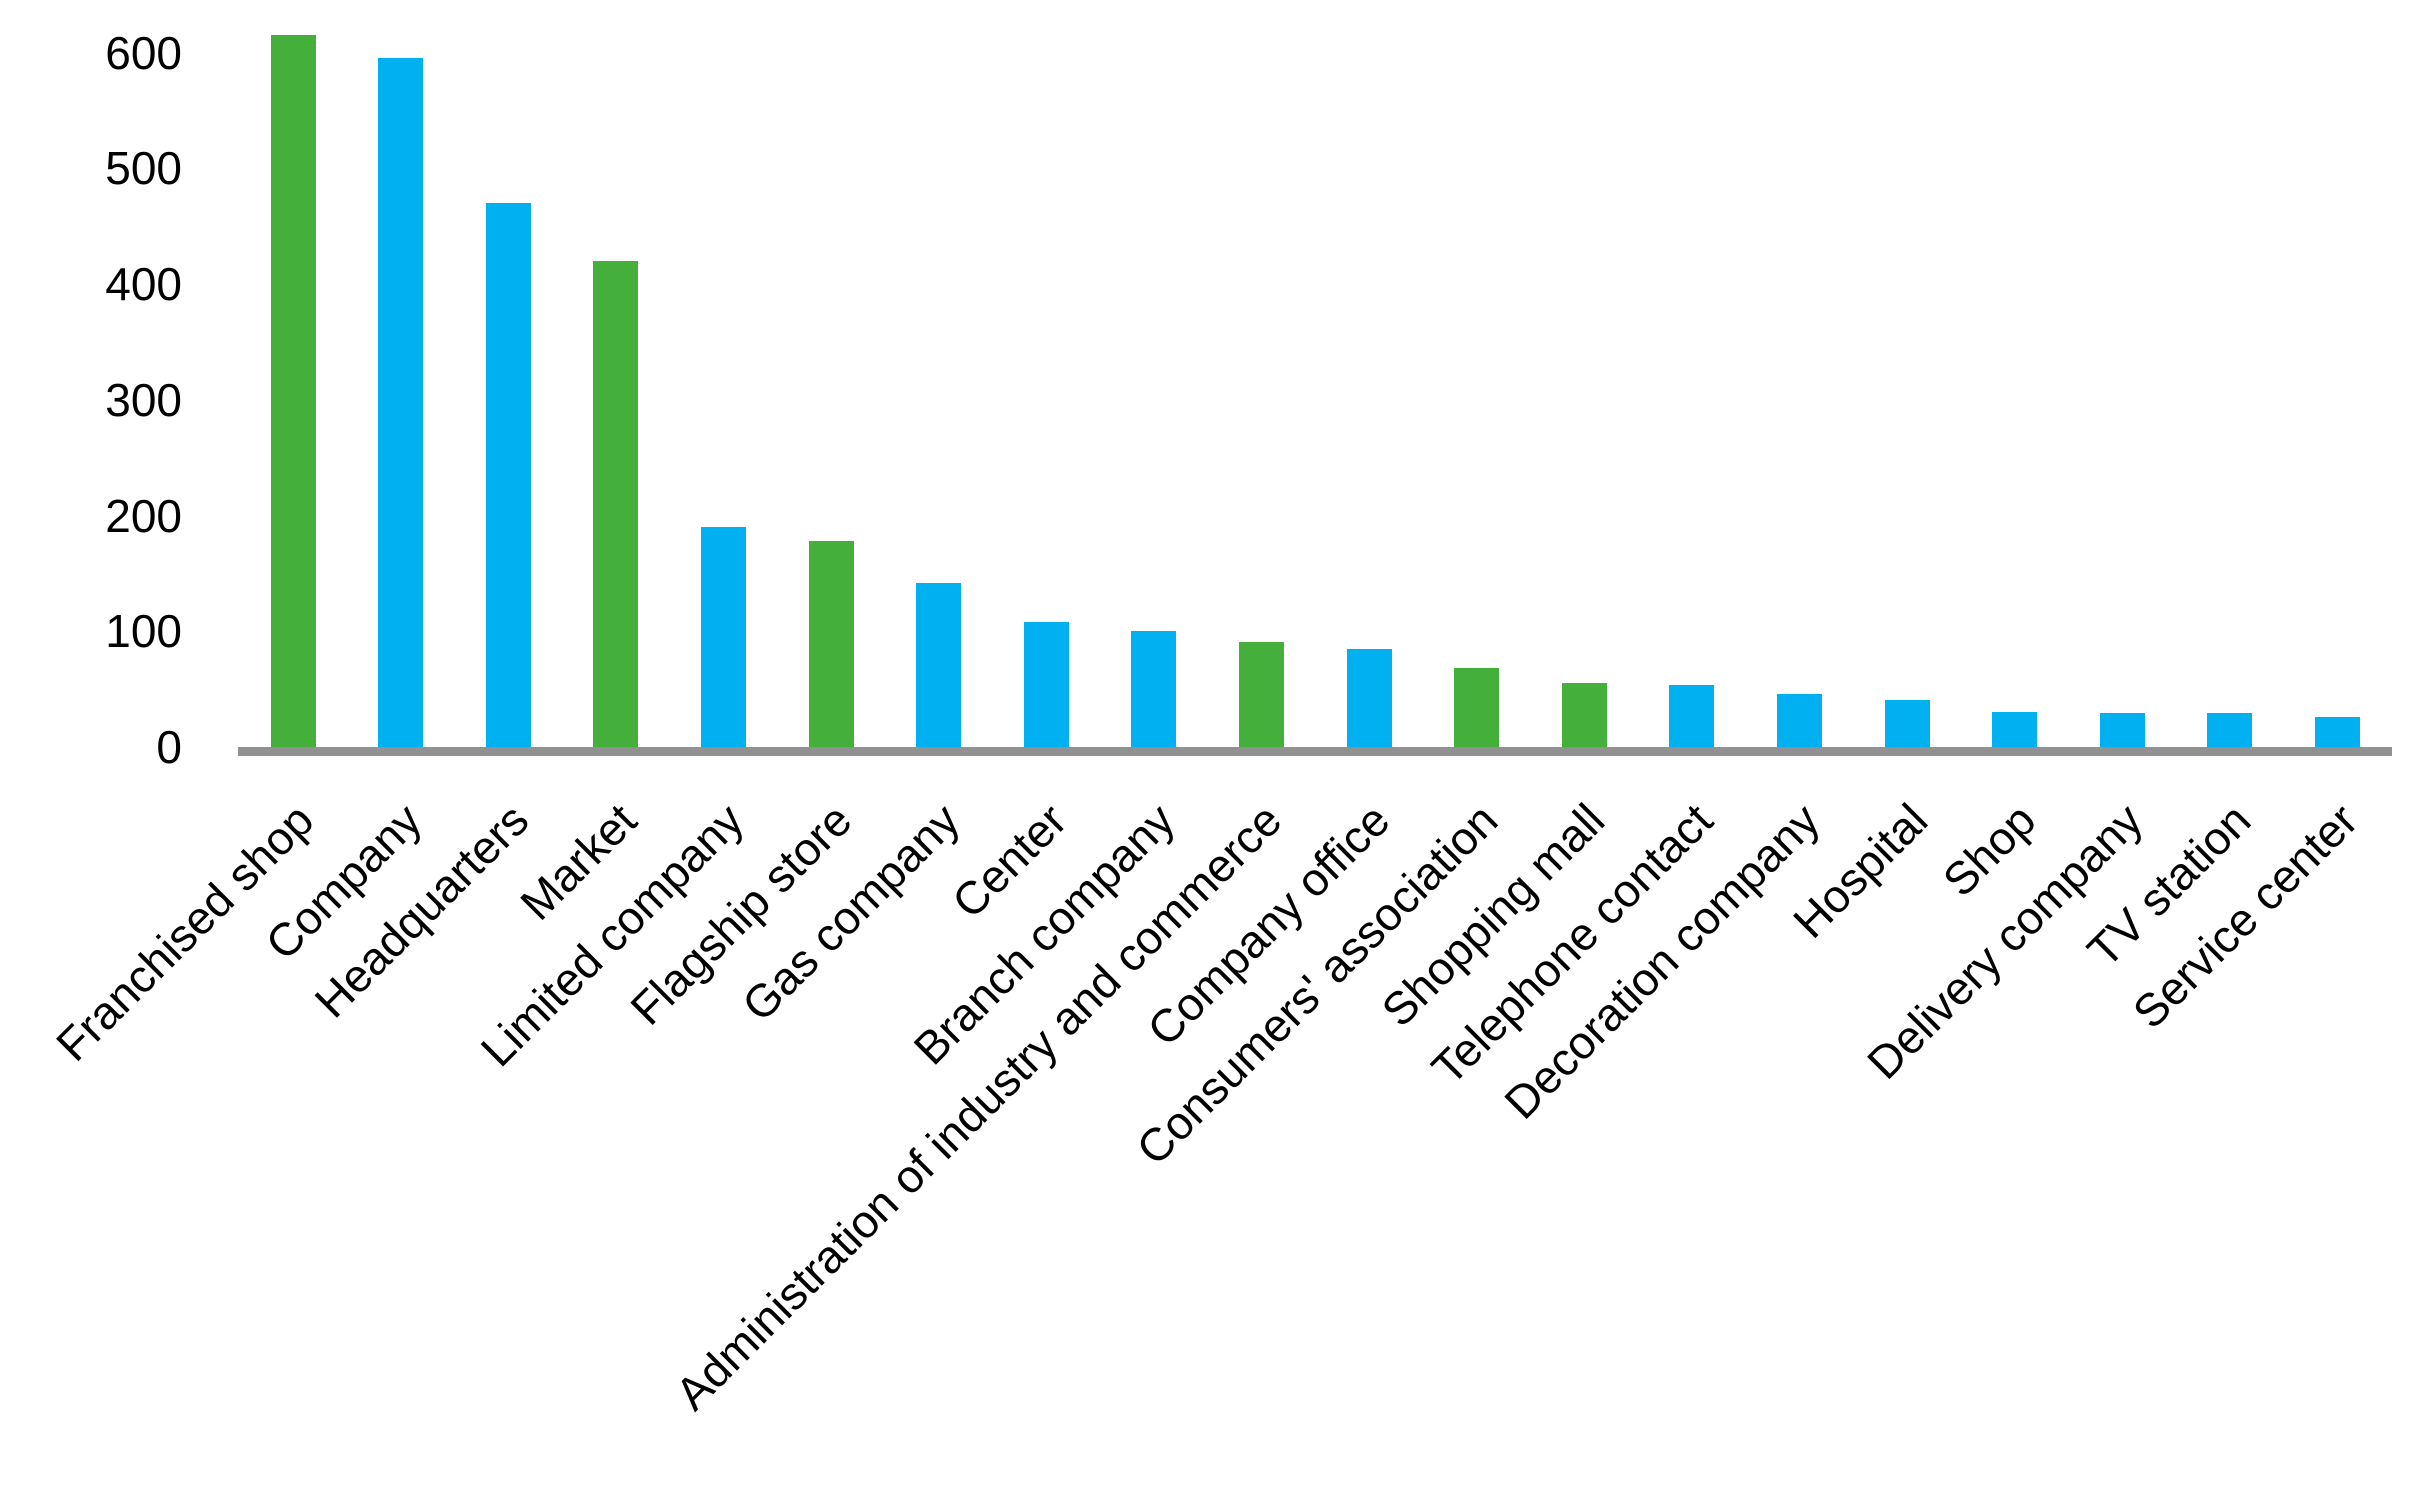 This screenshot has width=2427, height=1505. What do you see at coordinates (169, 747) in the screenshot?
I see `y-tick-label: 0` at bounding box center [169, 747].